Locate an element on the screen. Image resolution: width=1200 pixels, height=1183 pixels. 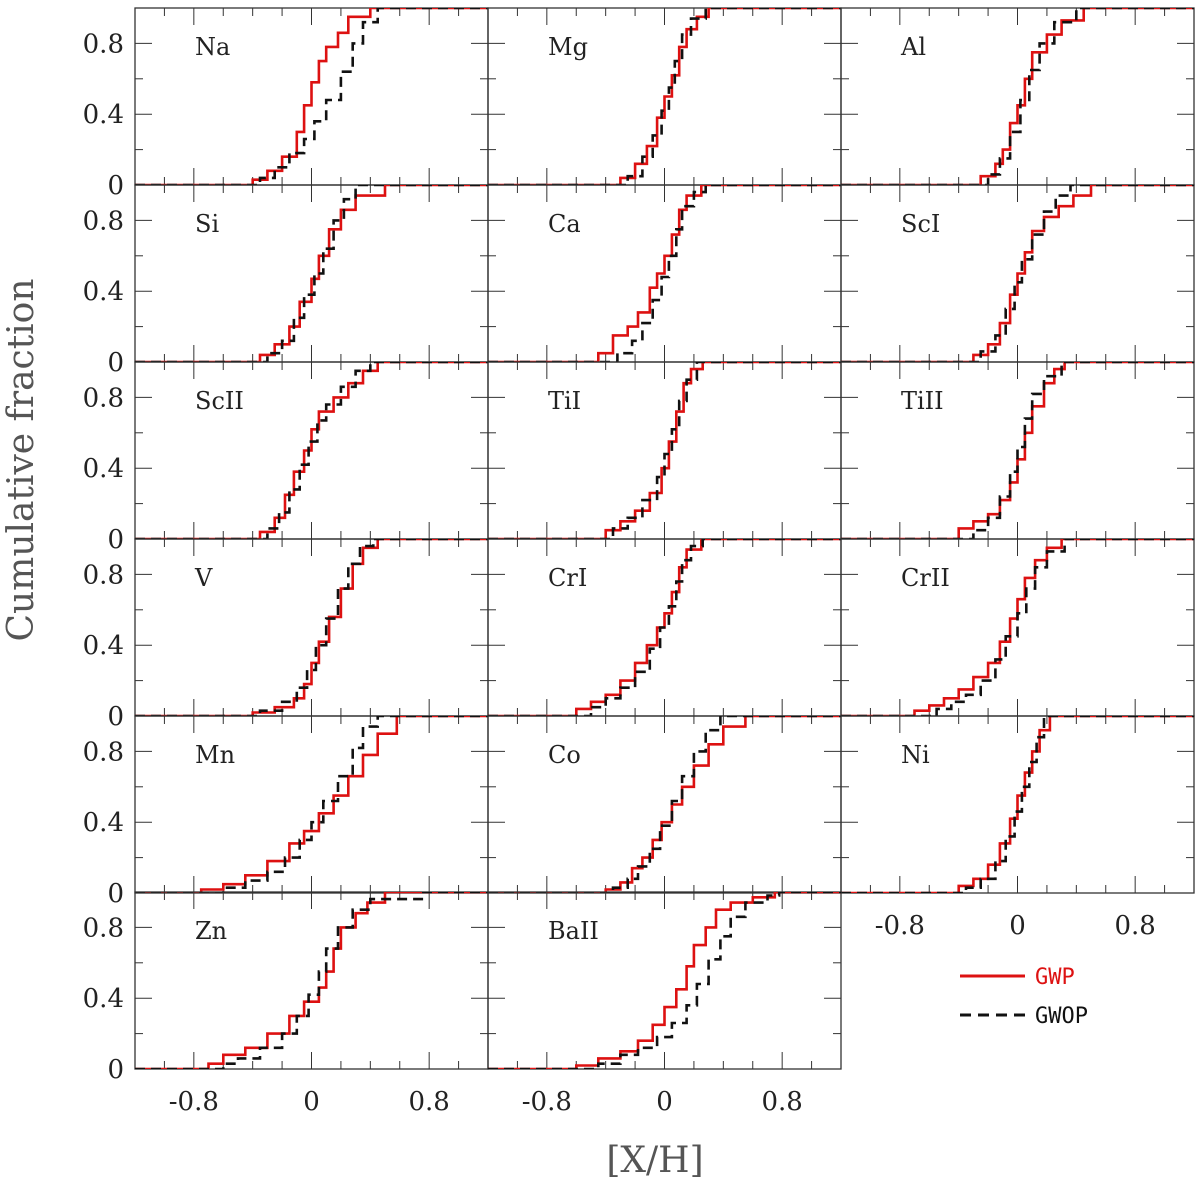
v-gwp-line is located at coordinates (311, 627).